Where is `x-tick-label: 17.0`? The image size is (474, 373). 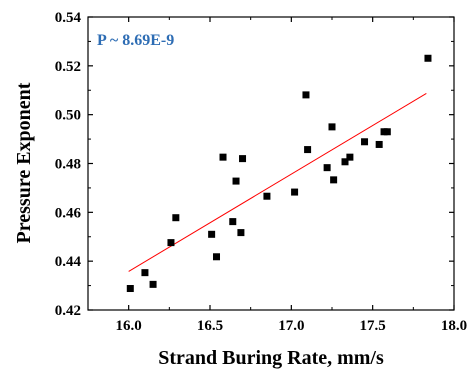
x-tick-label: 17.0 is located at coordinates (291, 326).